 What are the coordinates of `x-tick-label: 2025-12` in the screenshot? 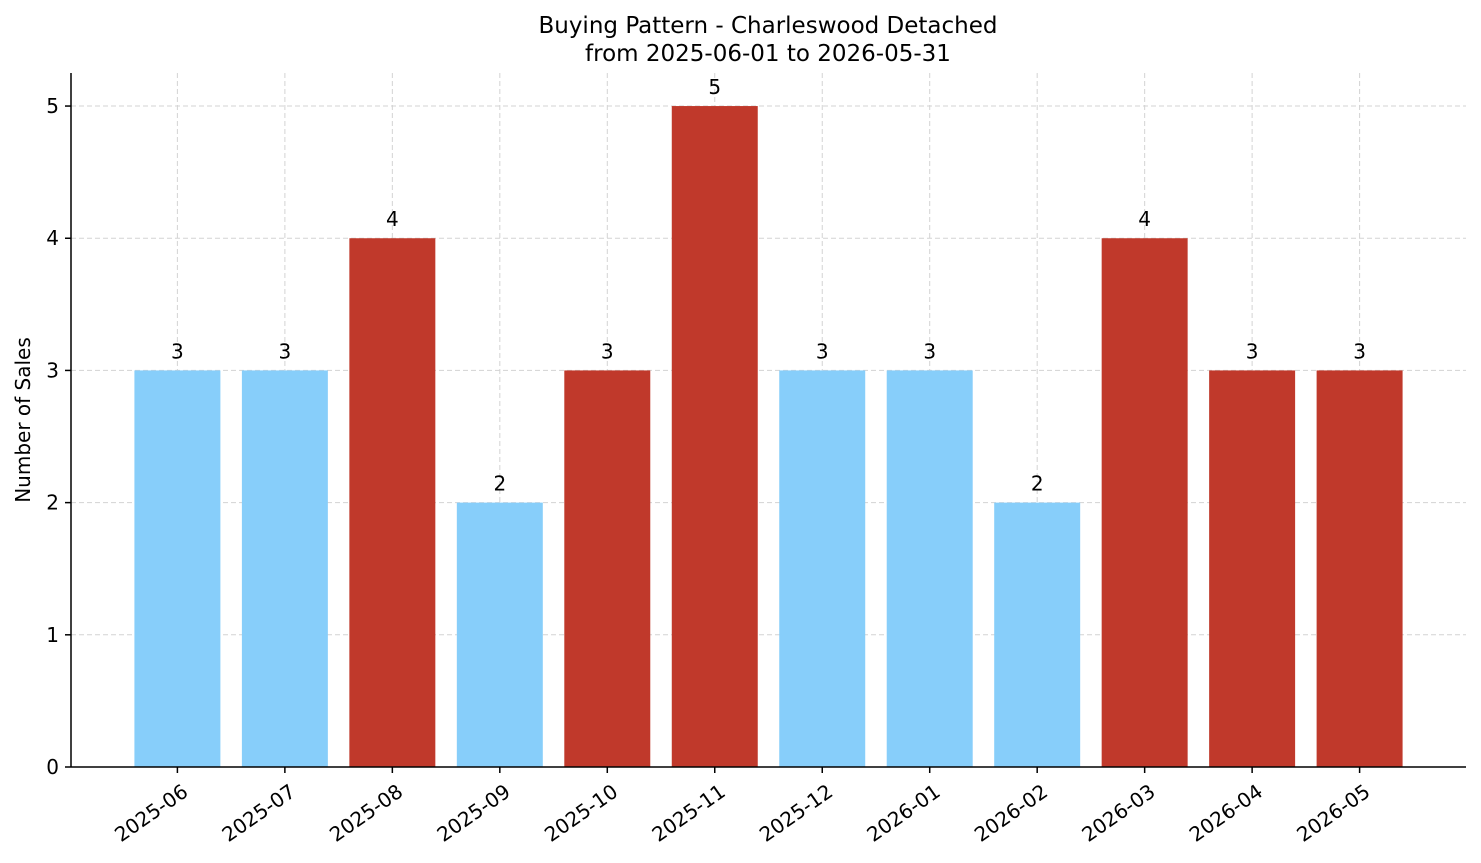 It's located at (796, 813).